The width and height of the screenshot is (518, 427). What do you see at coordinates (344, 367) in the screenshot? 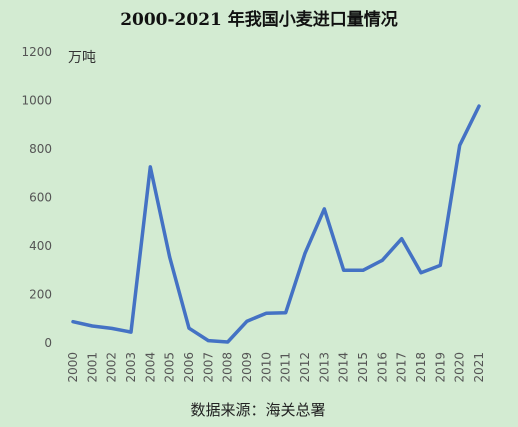
I see `x-tick-label: 2014` at bounding box center [344, 367].